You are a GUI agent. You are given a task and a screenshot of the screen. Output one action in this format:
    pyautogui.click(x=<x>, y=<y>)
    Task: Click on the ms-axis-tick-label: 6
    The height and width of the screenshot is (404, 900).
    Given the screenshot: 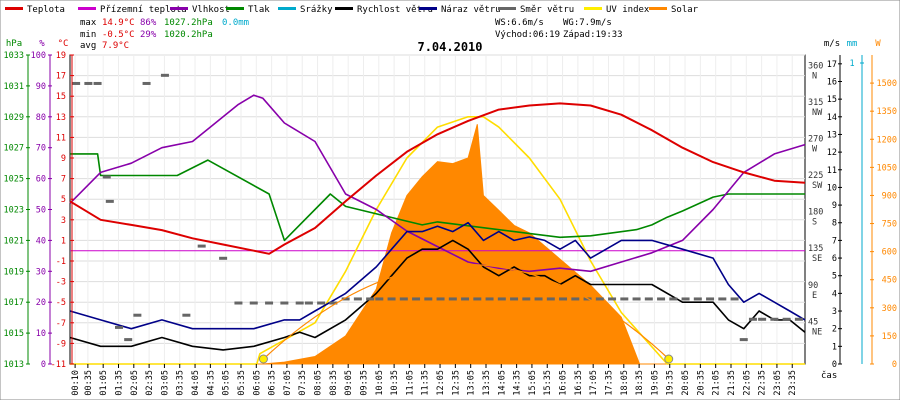 What is the action you would take?
    pyautogui.click(x=834, y=259)
    